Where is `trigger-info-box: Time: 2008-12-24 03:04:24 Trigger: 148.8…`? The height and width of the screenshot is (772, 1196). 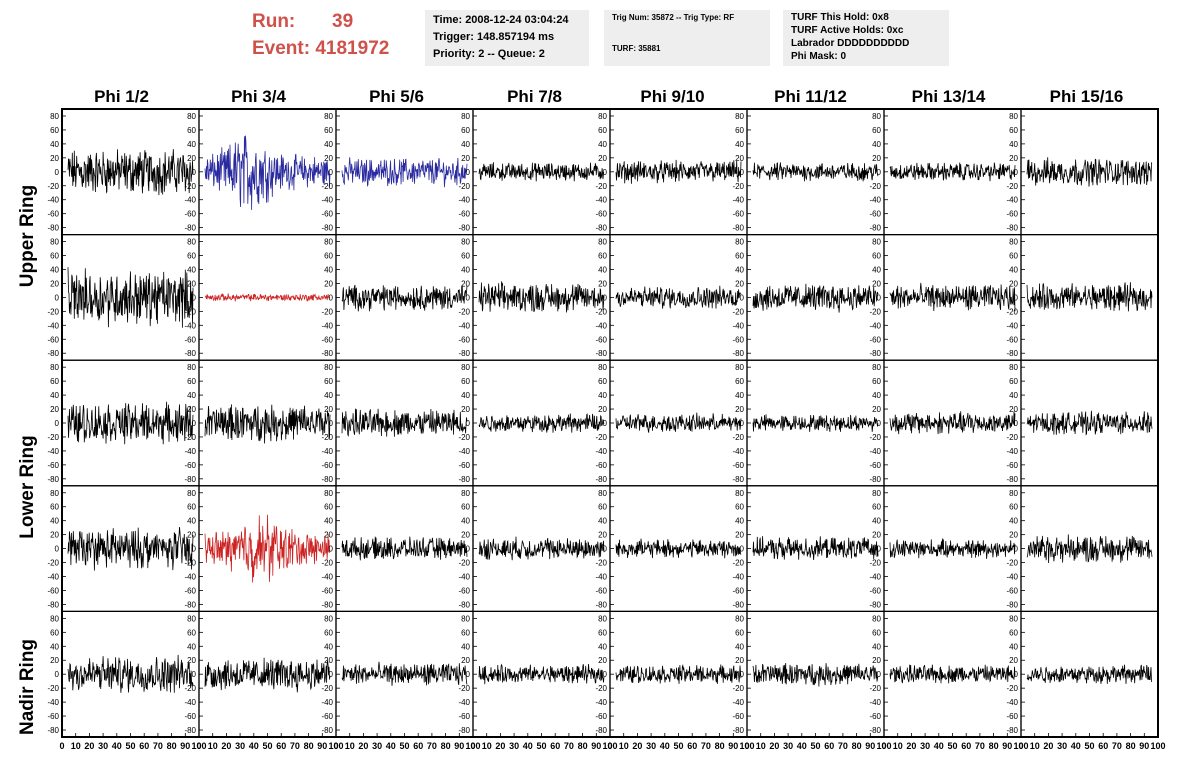 trigger-info-box: Time: 2008-12-24 03:04:24 Trigger: 148.8… is located at coordinates (507, 38).